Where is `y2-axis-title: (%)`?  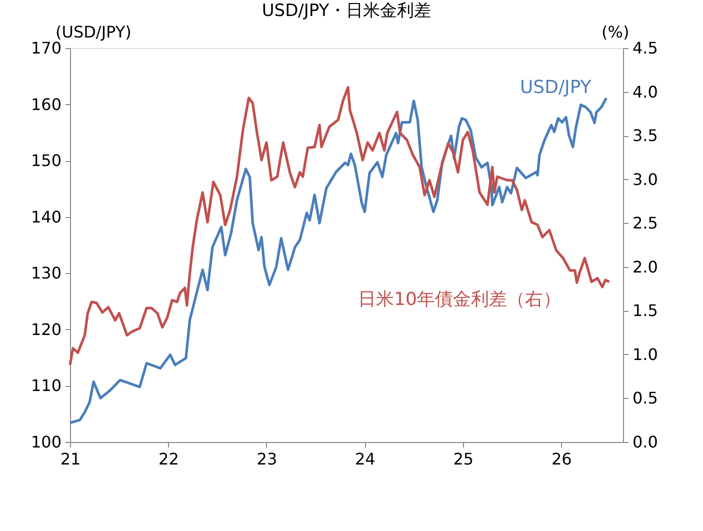 y2-axis-title: (%) is located at coordinates (616, 32).